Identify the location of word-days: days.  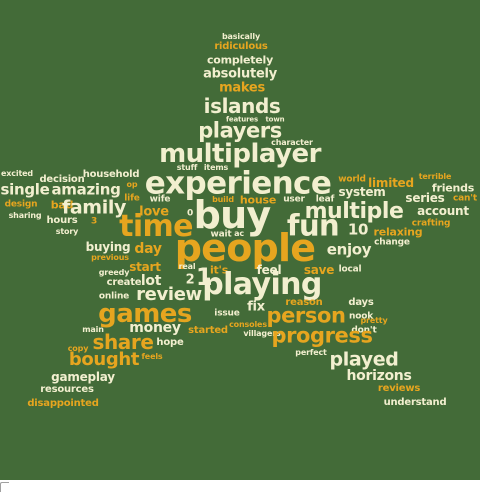
(361, 302).